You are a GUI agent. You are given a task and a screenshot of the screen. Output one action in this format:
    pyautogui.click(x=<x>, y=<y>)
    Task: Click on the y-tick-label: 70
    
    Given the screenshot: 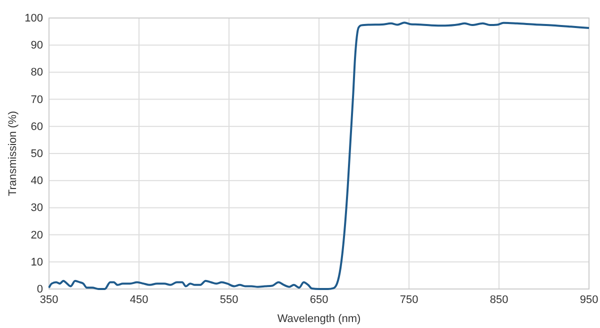 What is the action you would take?
    pyautogui.click(x=36, y=100)
    